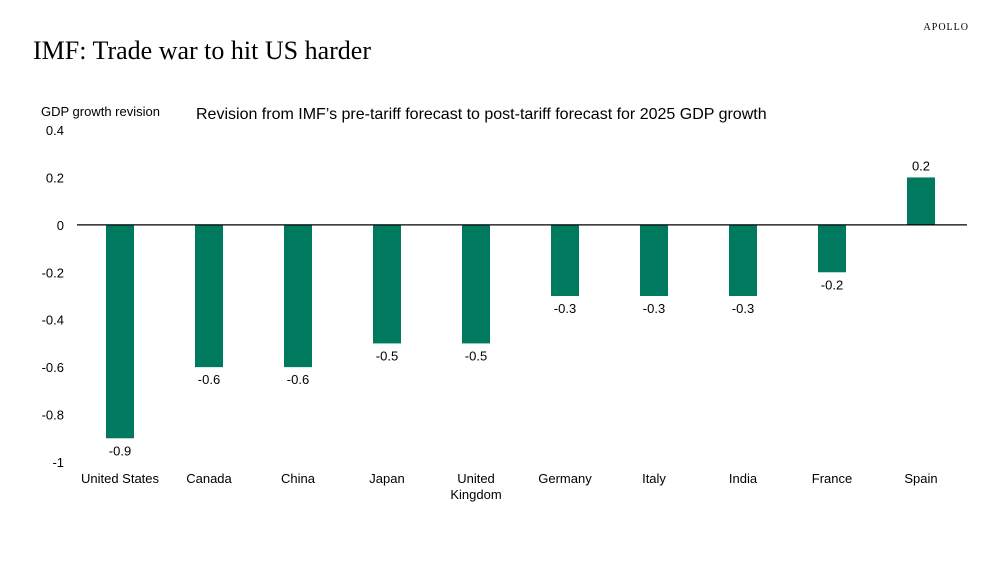 The width and height of the screenshot is (1000, 562). I want to click on y-tick-label: -0.8, so click(53, 415).